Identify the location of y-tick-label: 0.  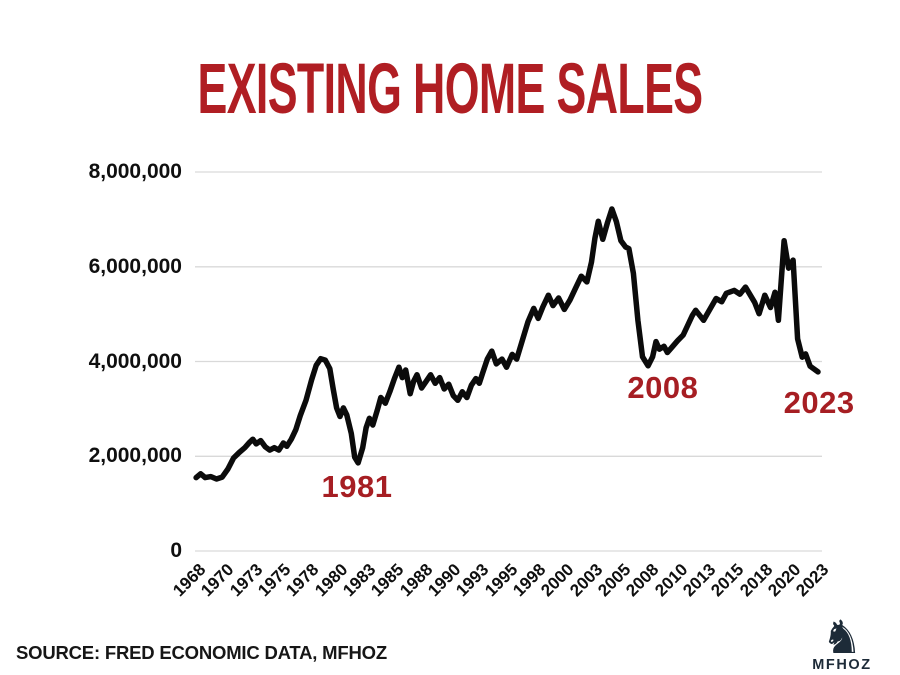
(176, 550).